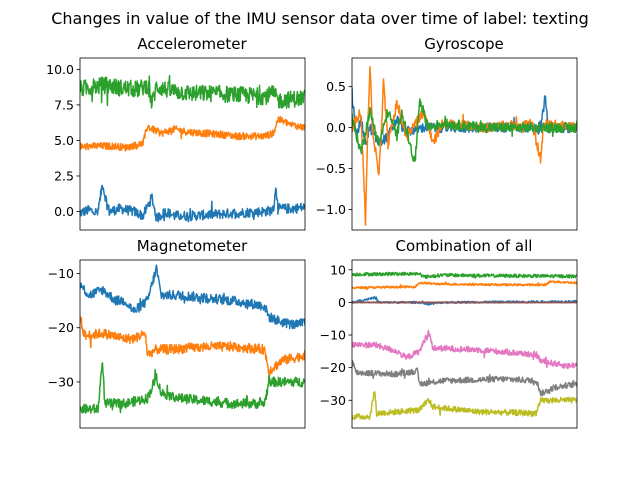 The width and height of the screenshot is (640, 480). What do you see at coordinates (64, 175) in the screenshot?
I see `y-tick-label: 2.5` at bounding box center [64, 175].